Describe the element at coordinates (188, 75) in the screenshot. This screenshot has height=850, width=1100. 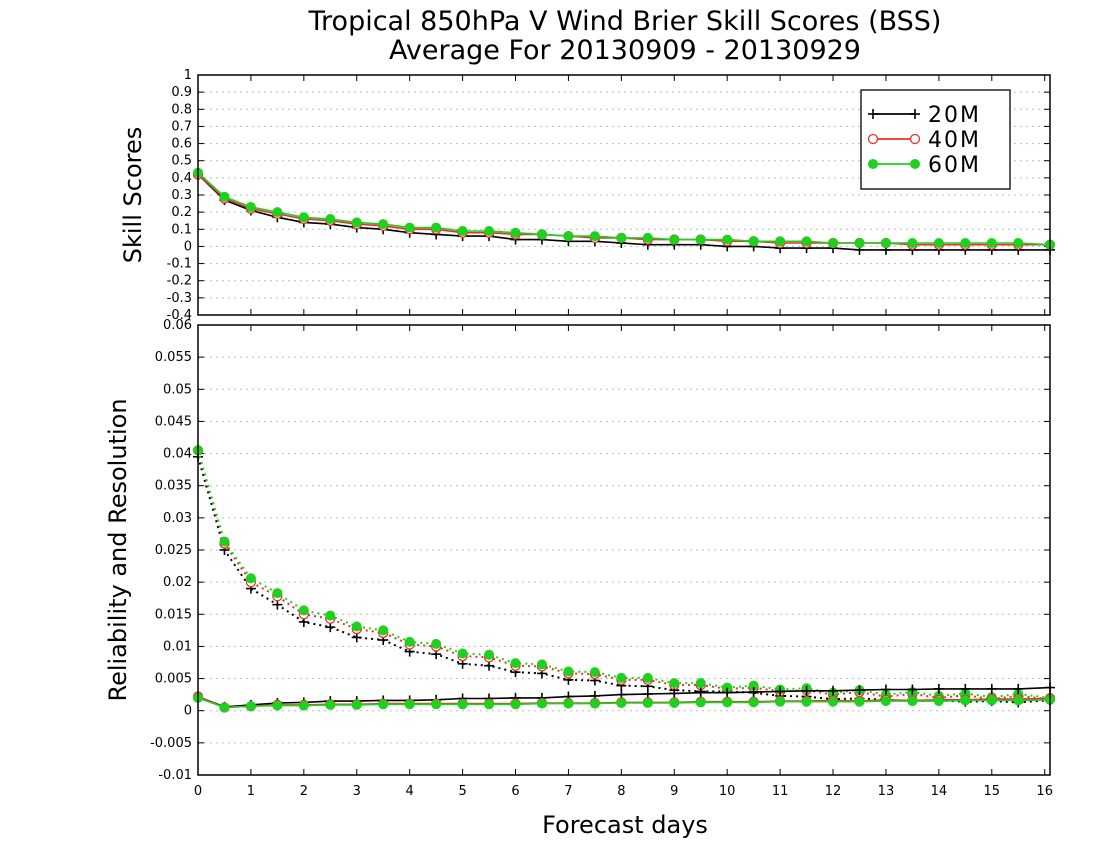
I see `y-tick-label-0-0: 1` at that location.